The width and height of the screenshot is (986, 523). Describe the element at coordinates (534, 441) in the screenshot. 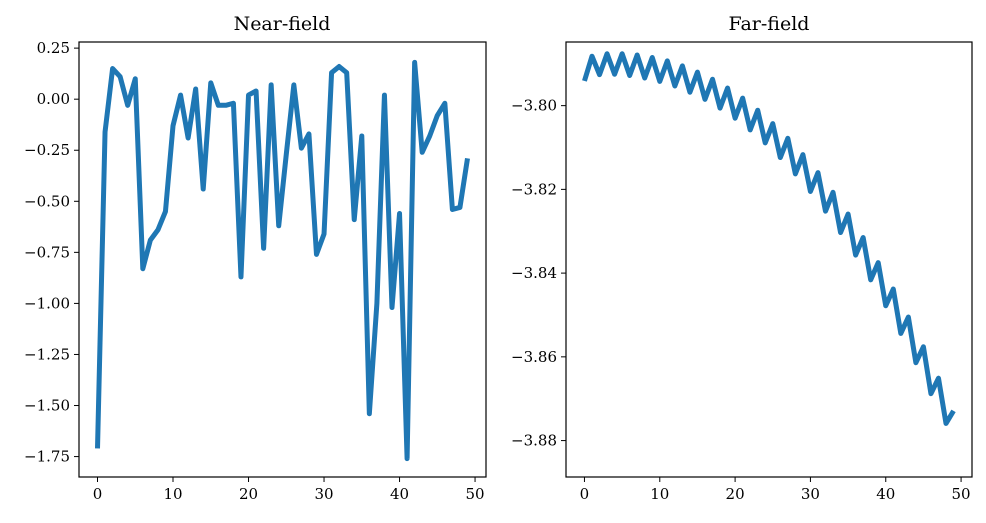

I see `far-field-y-tick-label: −3.88` at that location.